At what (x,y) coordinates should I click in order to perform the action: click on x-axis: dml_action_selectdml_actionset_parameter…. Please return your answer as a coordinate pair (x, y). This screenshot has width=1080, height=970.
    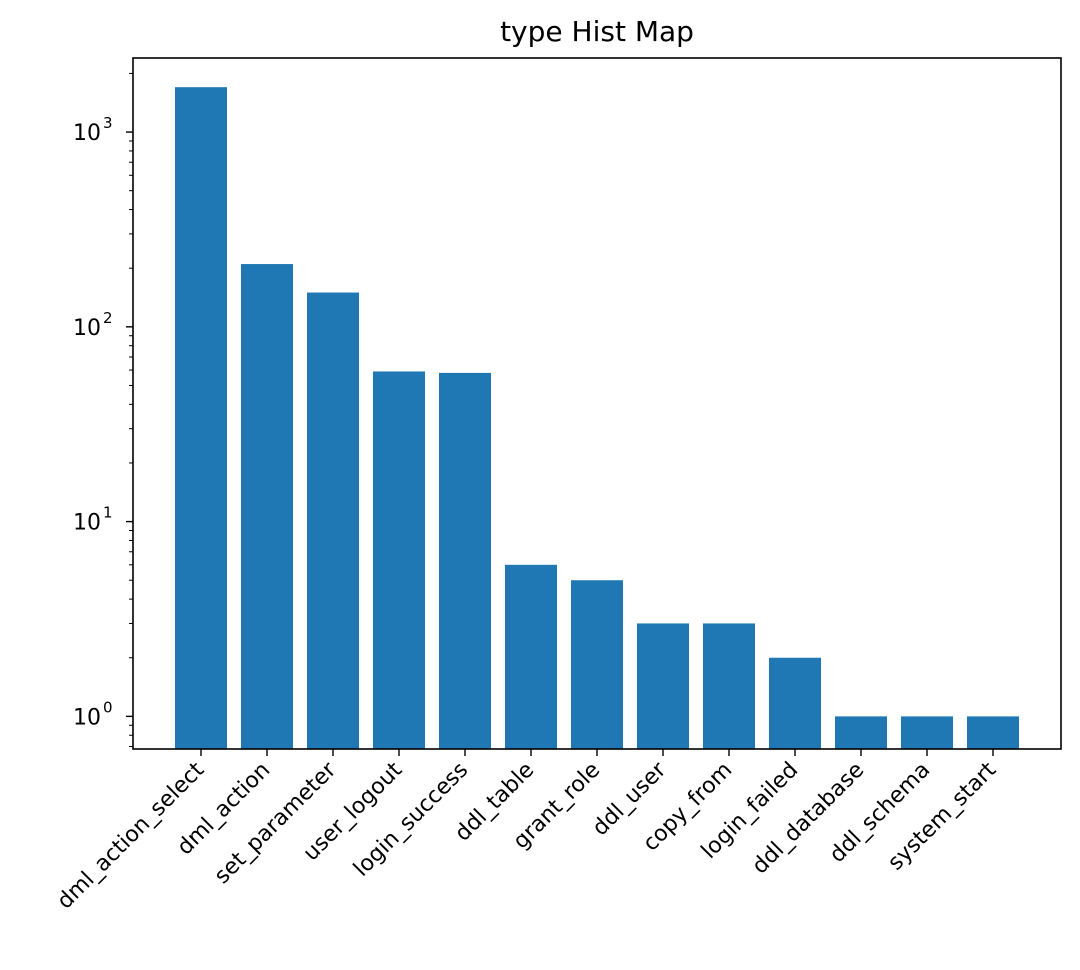
    Looking at the image, I should click on (527, 831).